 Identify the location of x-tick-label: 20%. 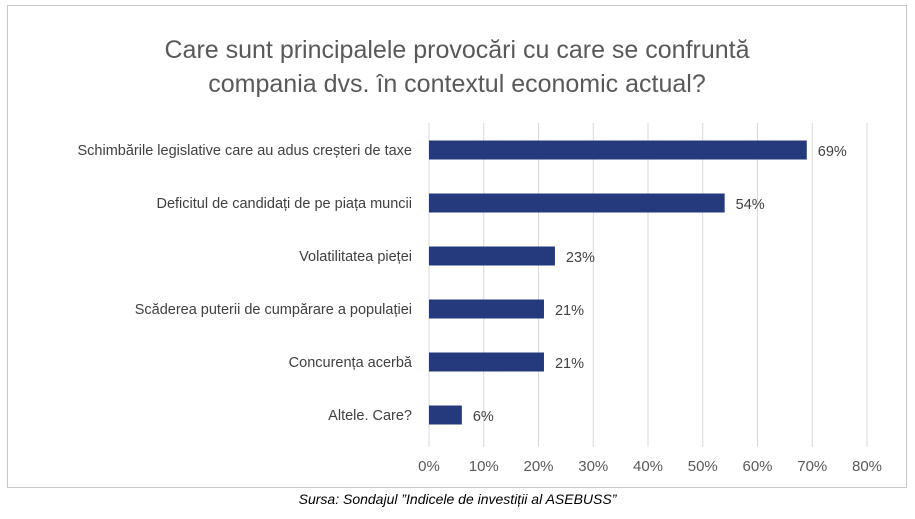
(538, 466).